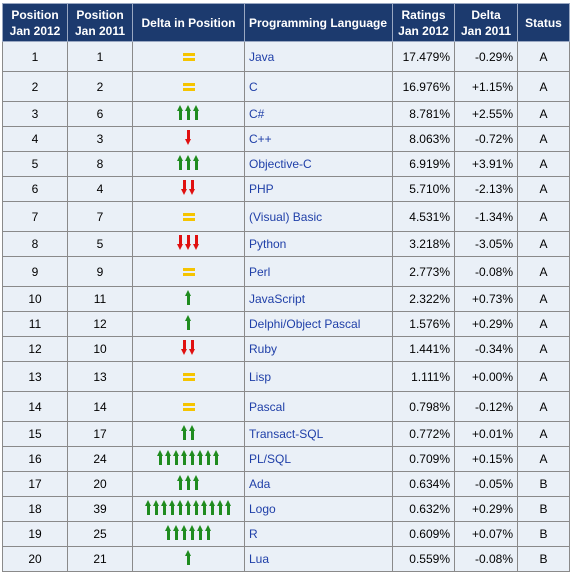 Image resolution: width=571 pixels, height=584 pixels. Describe the element at coordinates (423, 14) in the screenshot. I see `header-ratings-line1: Ratings` at that location.